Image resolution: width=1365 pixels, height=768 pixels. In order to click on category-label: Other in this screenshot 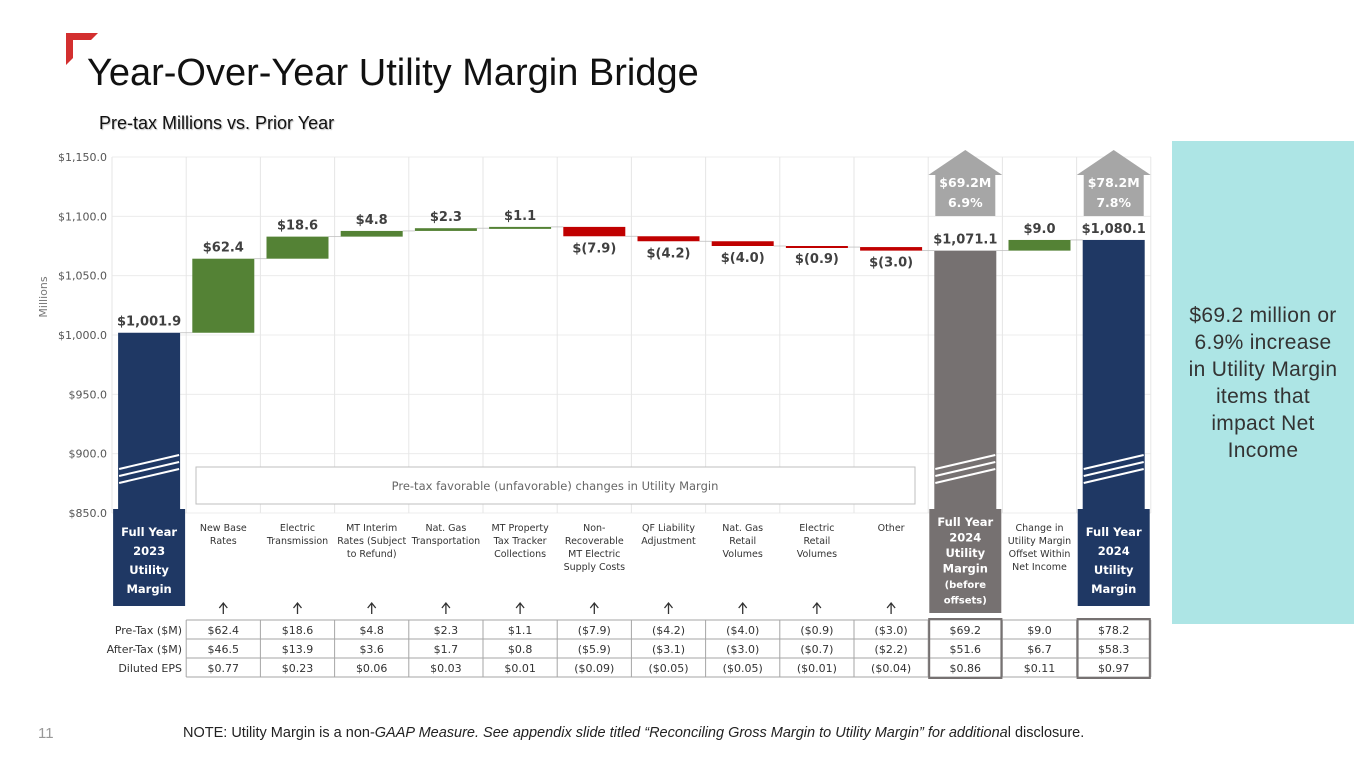, I will do `click(891, 528)`.